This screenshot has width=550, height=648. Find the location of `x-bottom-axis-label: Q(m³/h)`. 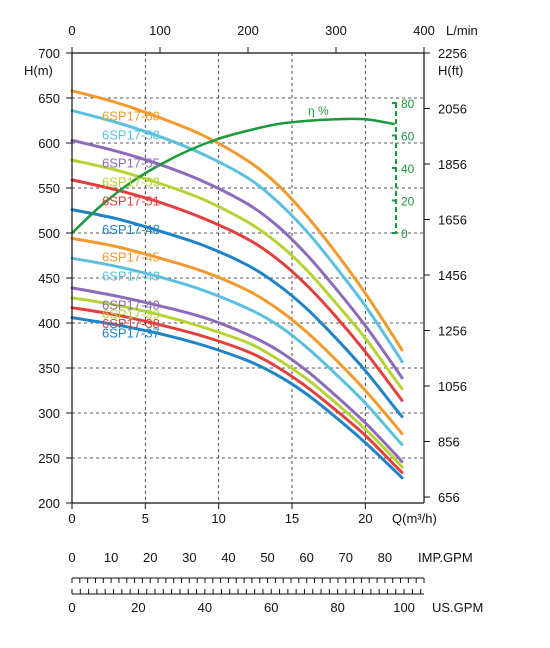

x-bottom-axis-label: Q(m³/h) is located at coordinates (414, 518).